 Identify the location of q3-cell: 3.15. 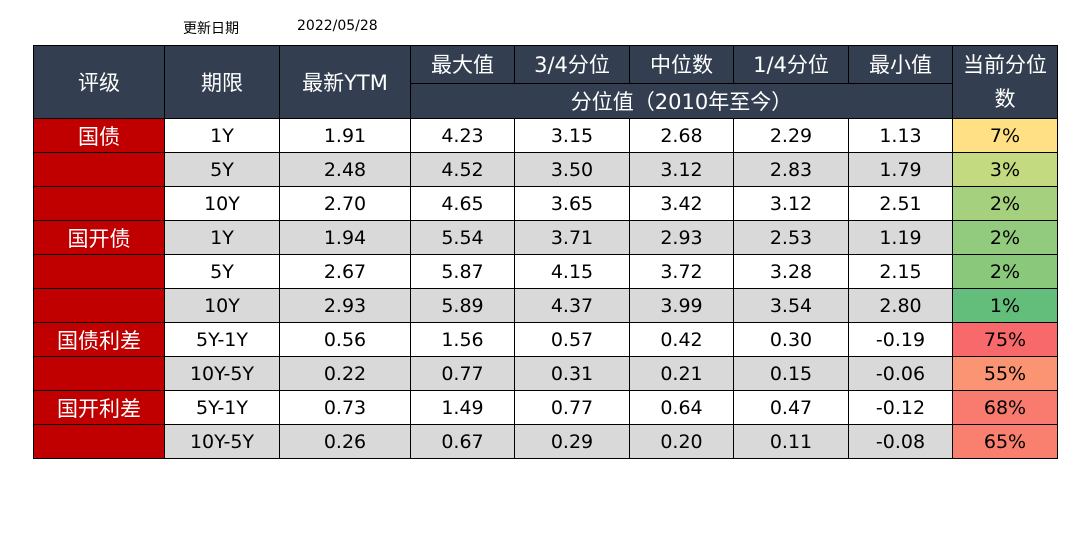
(572, 135).